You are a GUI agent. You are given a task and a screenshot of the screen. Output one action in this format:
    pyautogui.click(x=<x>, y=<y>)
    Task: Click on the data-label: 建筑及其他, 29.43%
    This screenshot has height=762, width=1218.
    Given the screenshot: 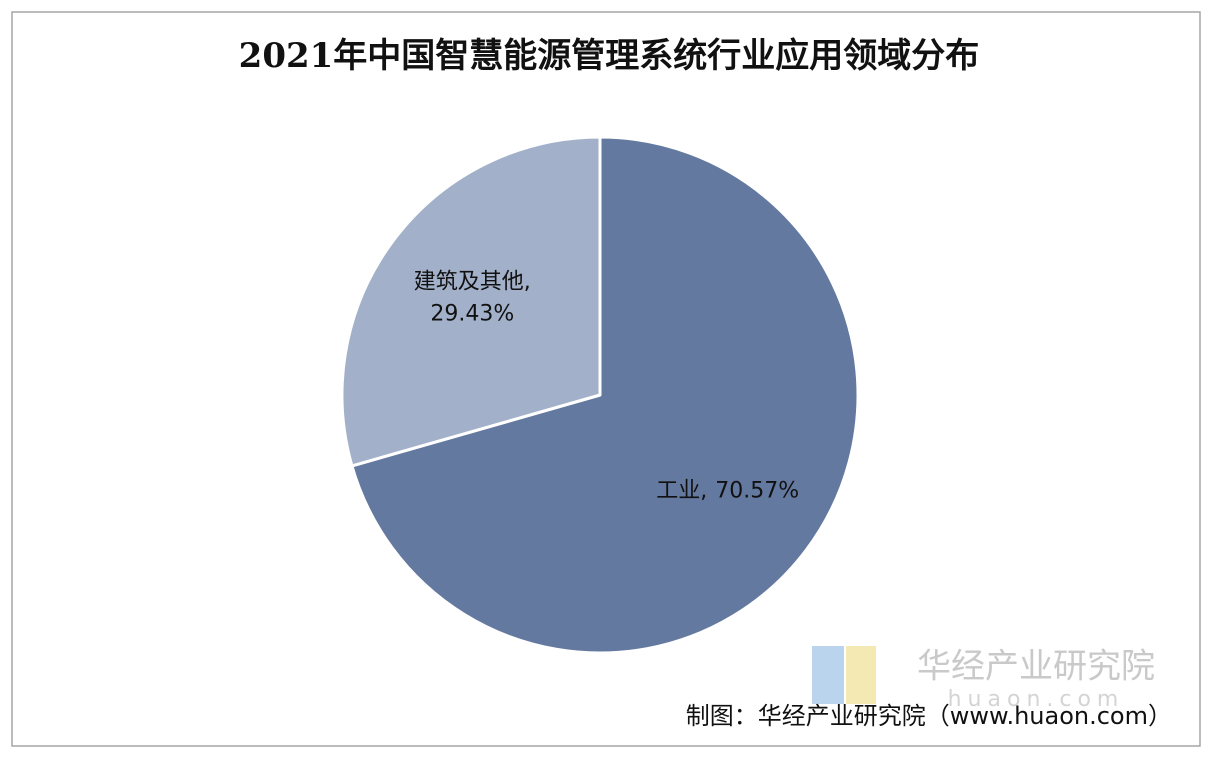 What is the action you would take?
    pyautogui.click(x=472, y=298)
    